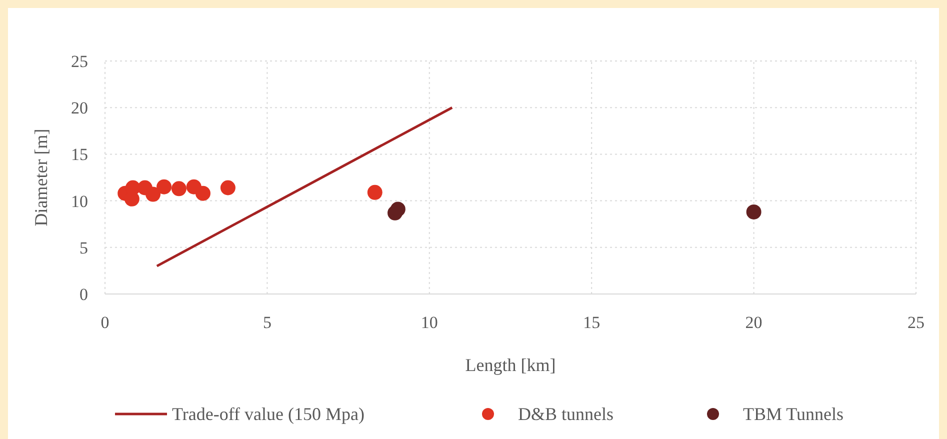  What do you see at coordinates (793, 414) in the screenshot?
I see `legend-label: TBM Tunnels` at bounding box center [793, 414].